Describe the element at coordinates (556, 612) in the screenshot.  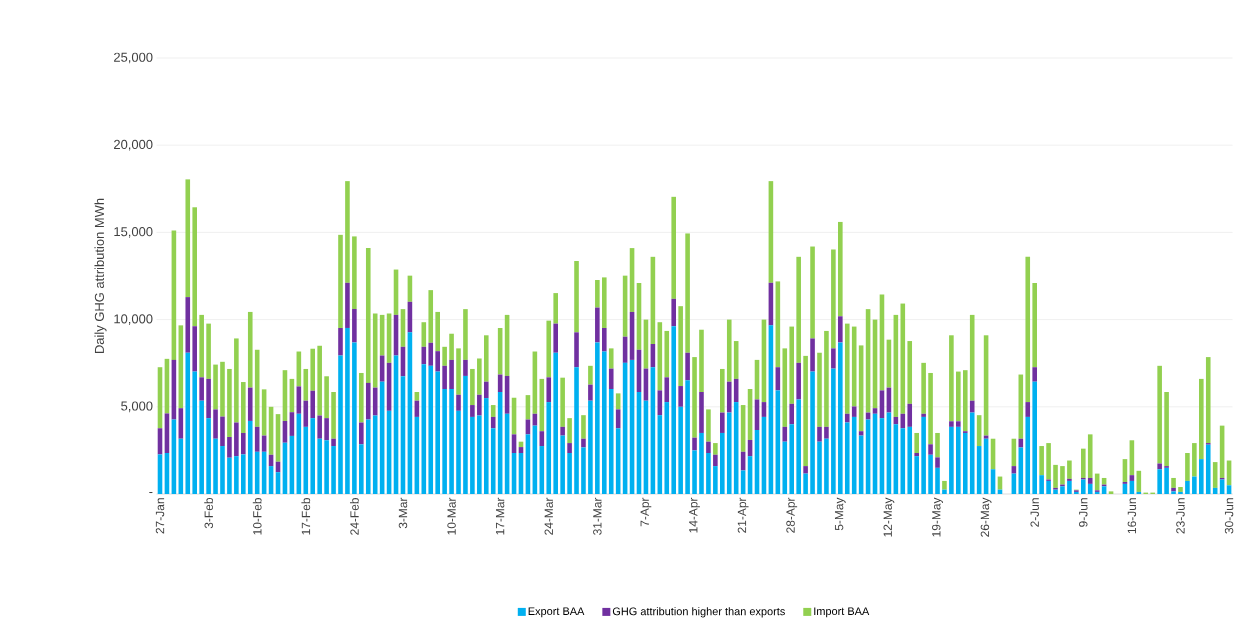
I see `legend-label: Export BAA` at that location.